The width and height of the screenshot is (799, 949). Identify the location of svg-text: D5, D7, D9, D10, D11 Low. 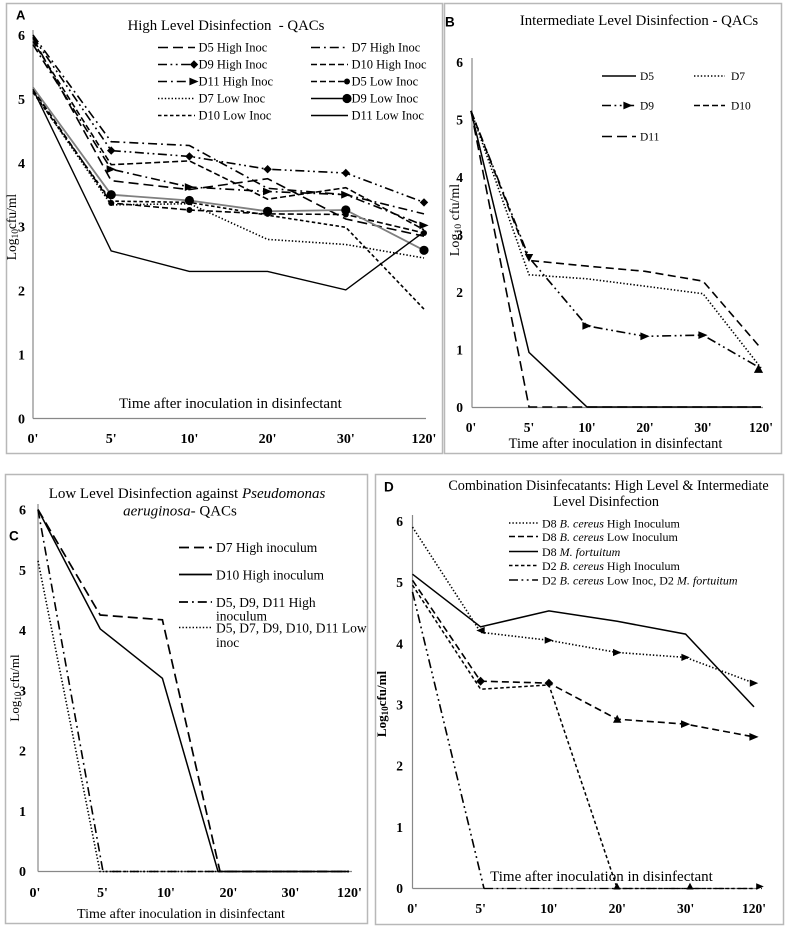
(291, 628).